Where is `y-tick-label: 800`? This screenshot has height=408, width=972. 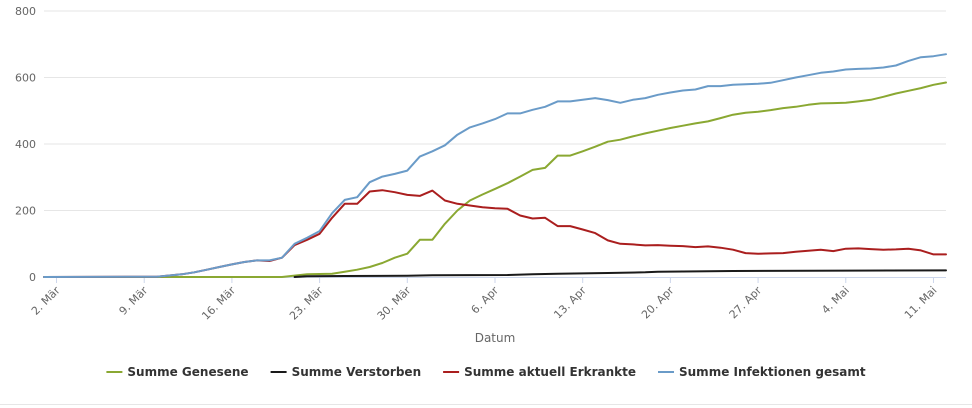 y-tick-label: 800 is located at coordinates (25, 11).